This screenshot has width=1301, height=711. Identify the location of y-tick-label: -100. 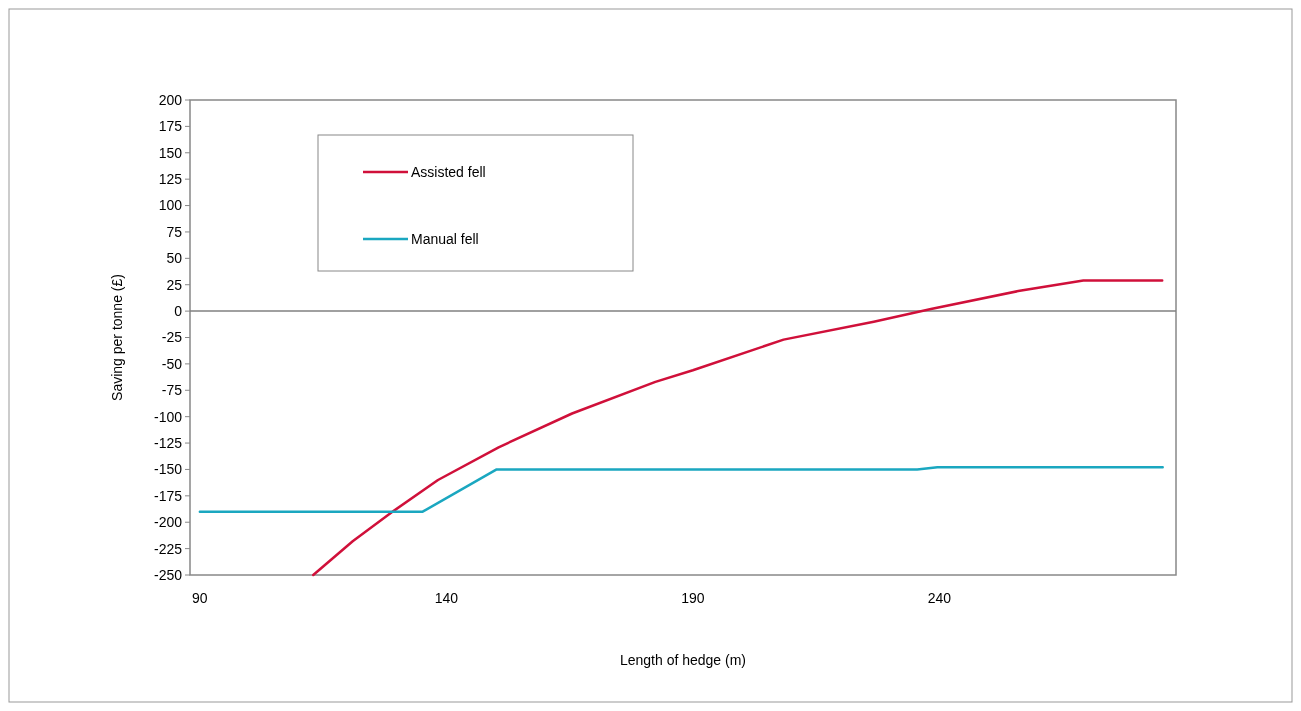
(168, 416).